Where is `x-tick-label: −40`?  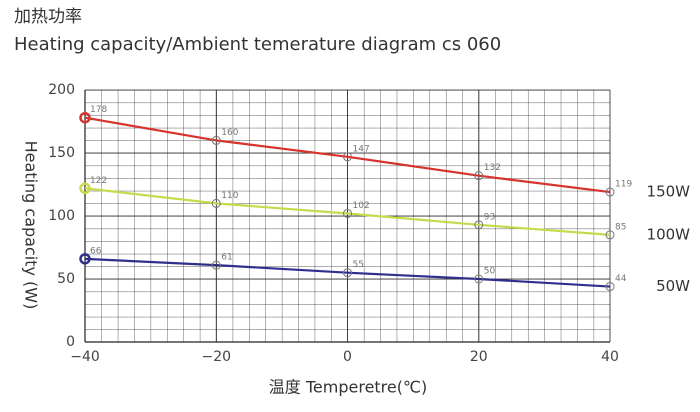
x-tick-label: −40 is located at coordinates (85, 357).